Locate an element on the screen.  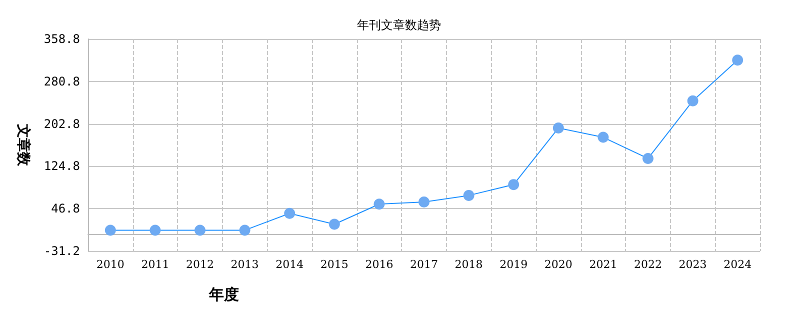
x-tick-label: 2017 is located at coordinates (424, 264).